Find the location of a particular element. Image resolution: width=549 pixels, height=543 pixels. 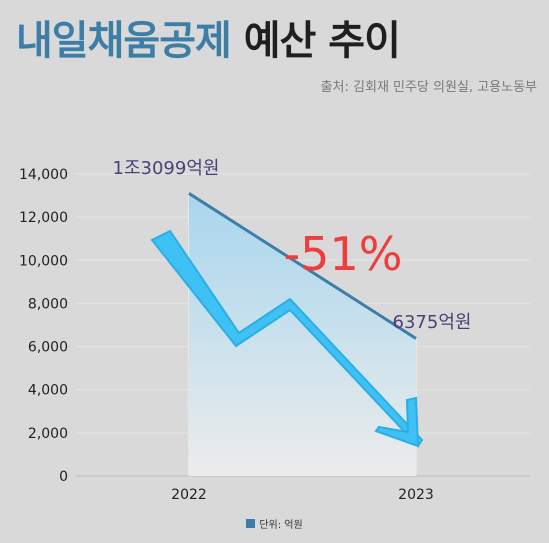

y-tick-label: 2,000 is located at coordinates (48, 434).